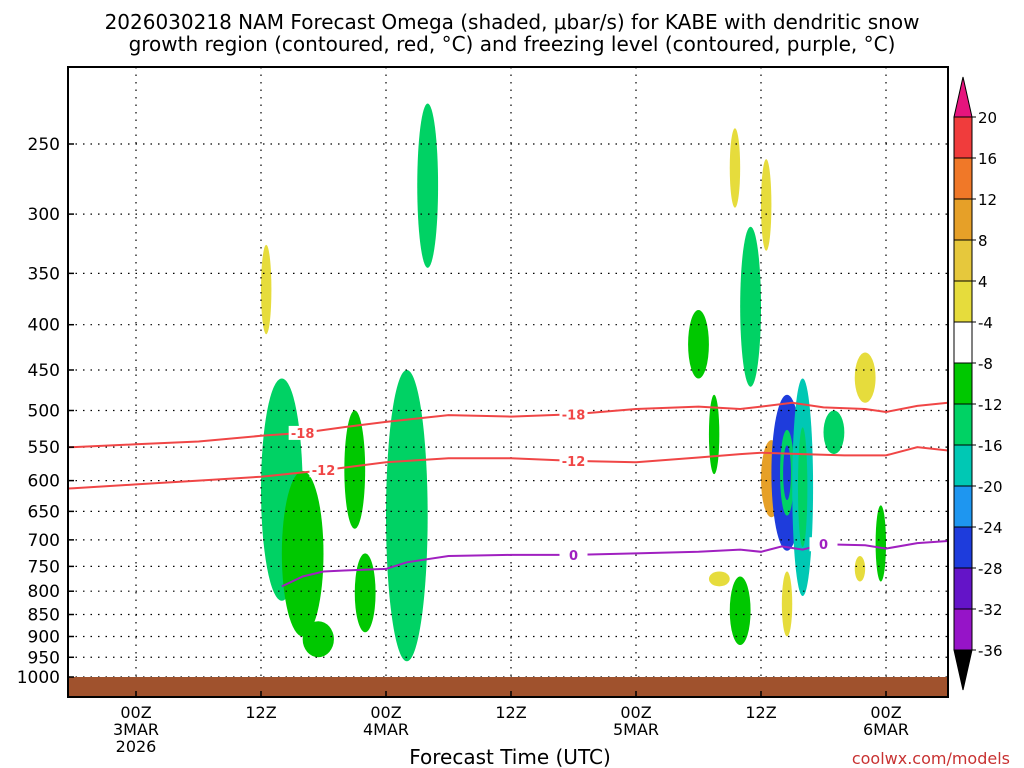  I want to click on colorbar-label: 16, so click(987, 159).